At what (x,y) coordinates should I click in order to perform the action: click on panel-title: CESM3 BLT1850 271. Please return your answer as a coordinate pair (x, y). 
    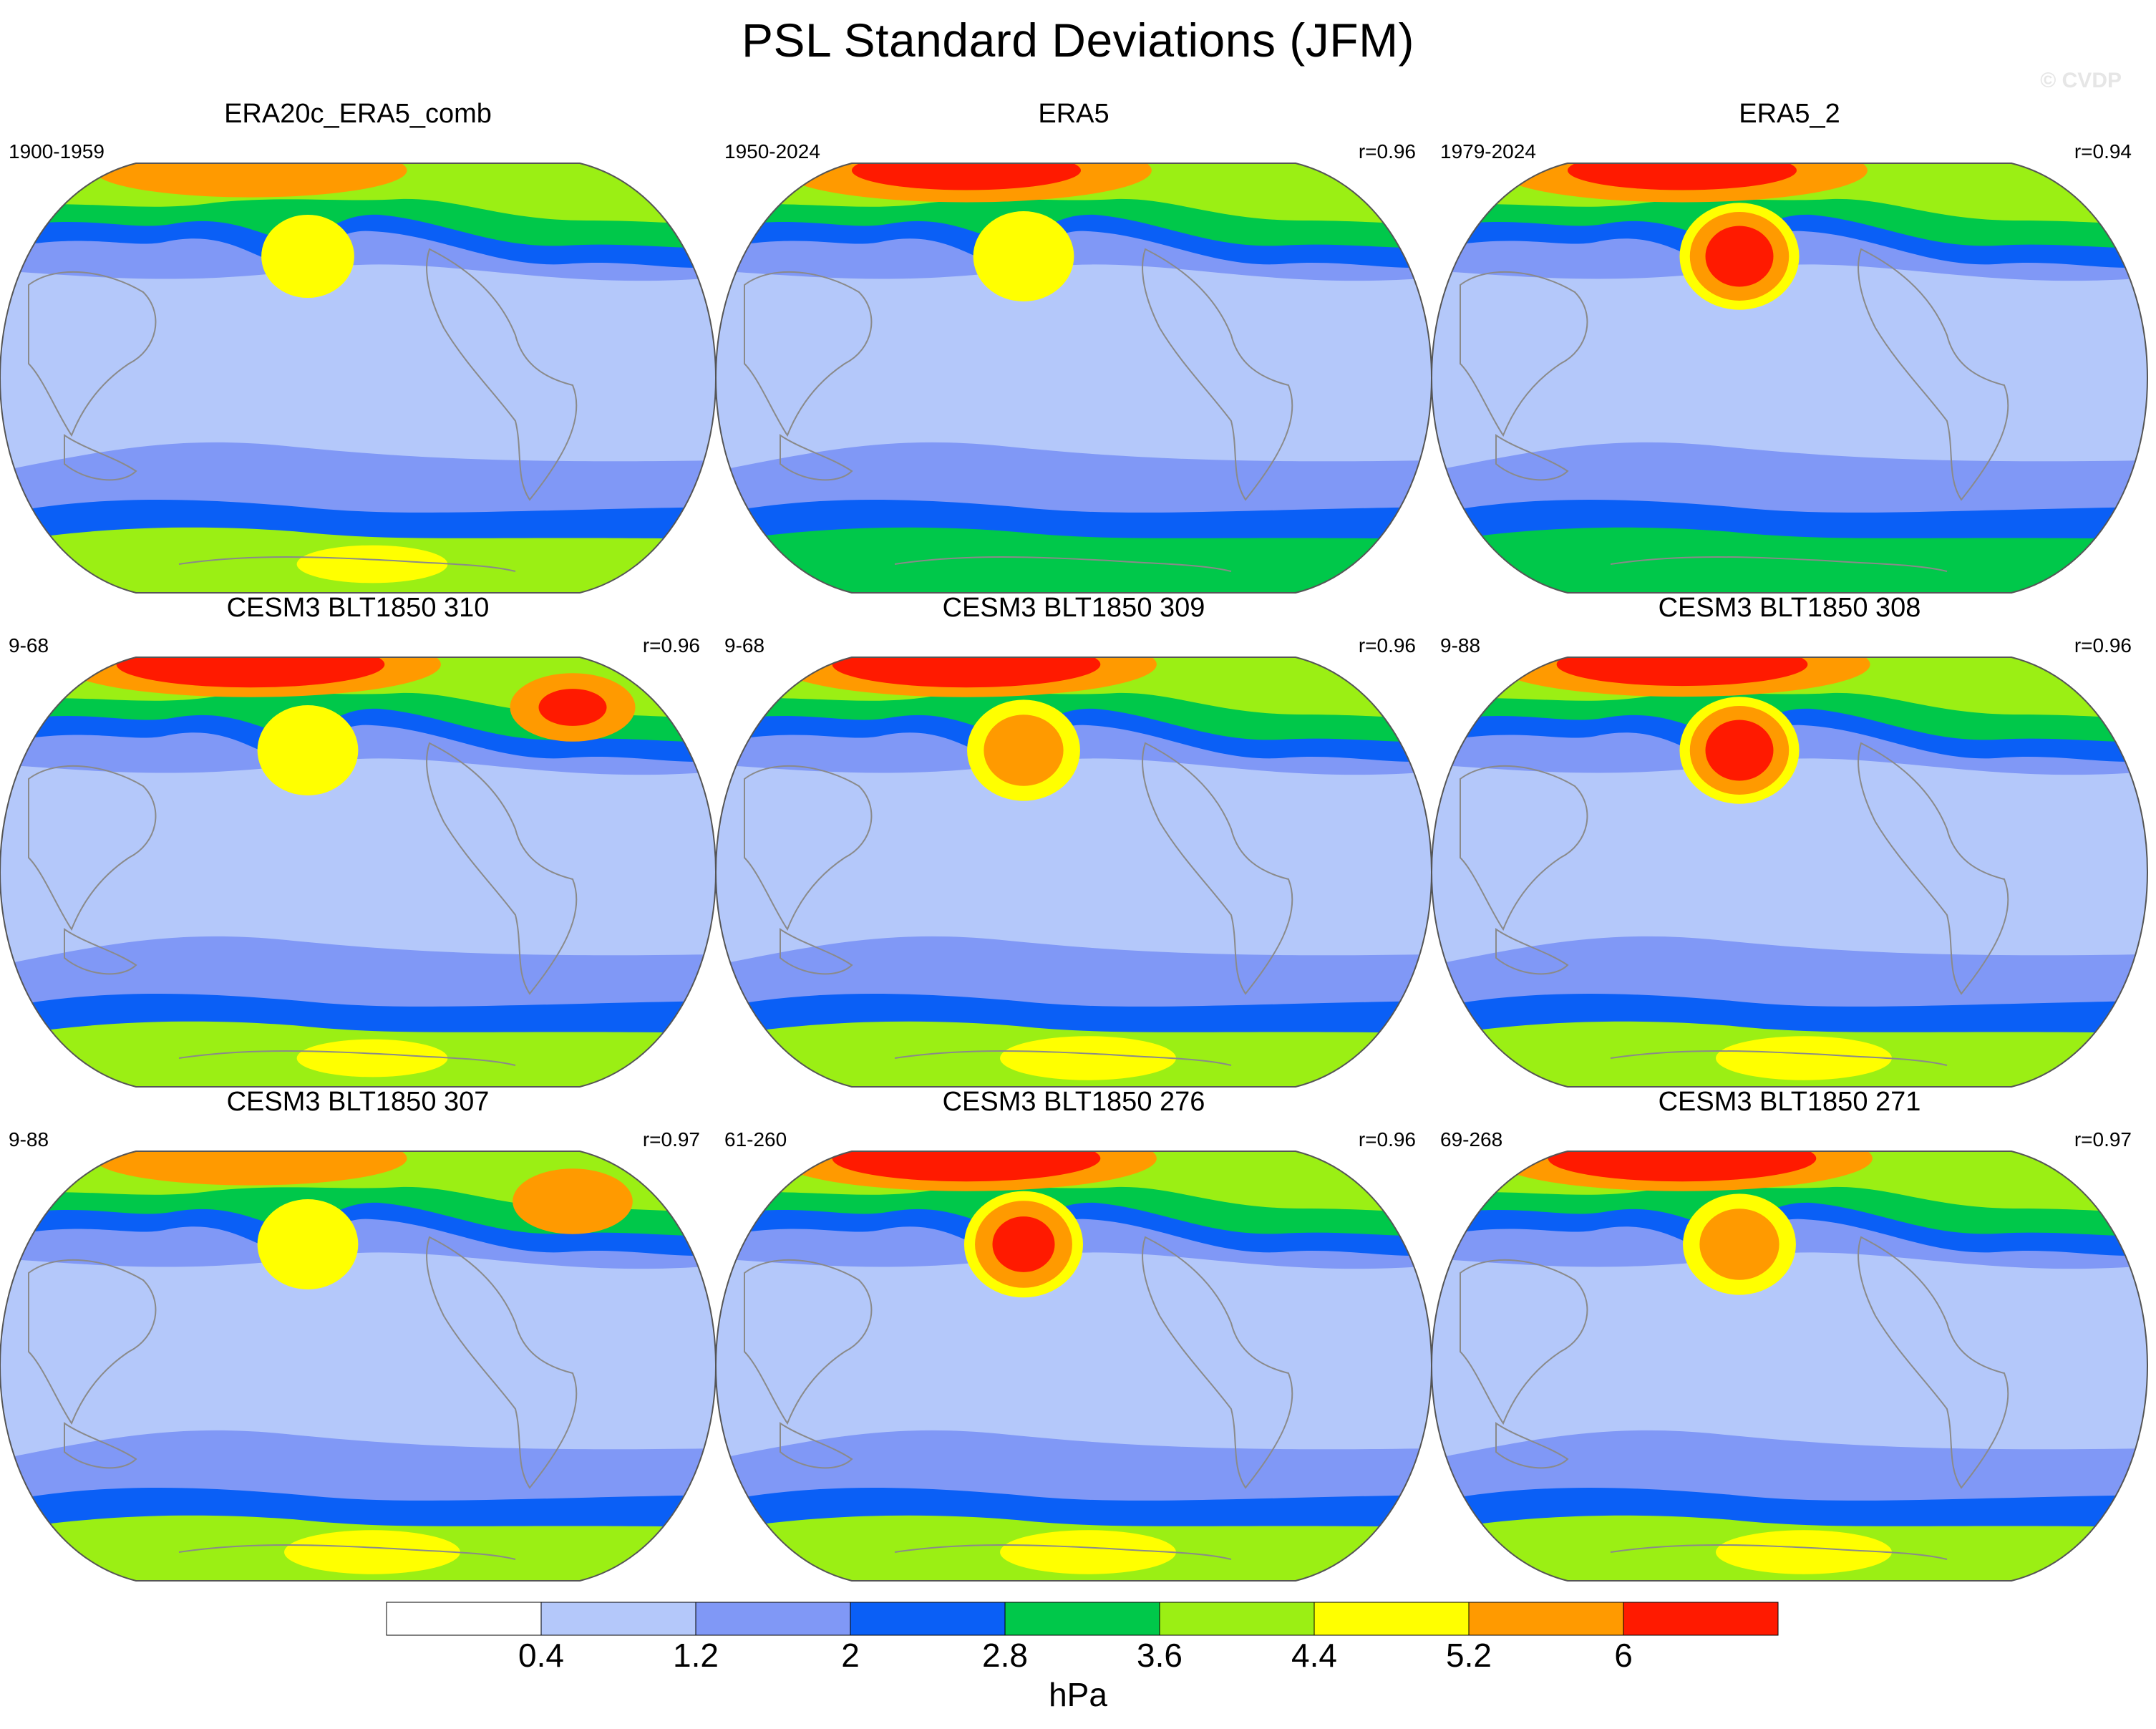
    Looking at the image, I should click on (1789, 1102).